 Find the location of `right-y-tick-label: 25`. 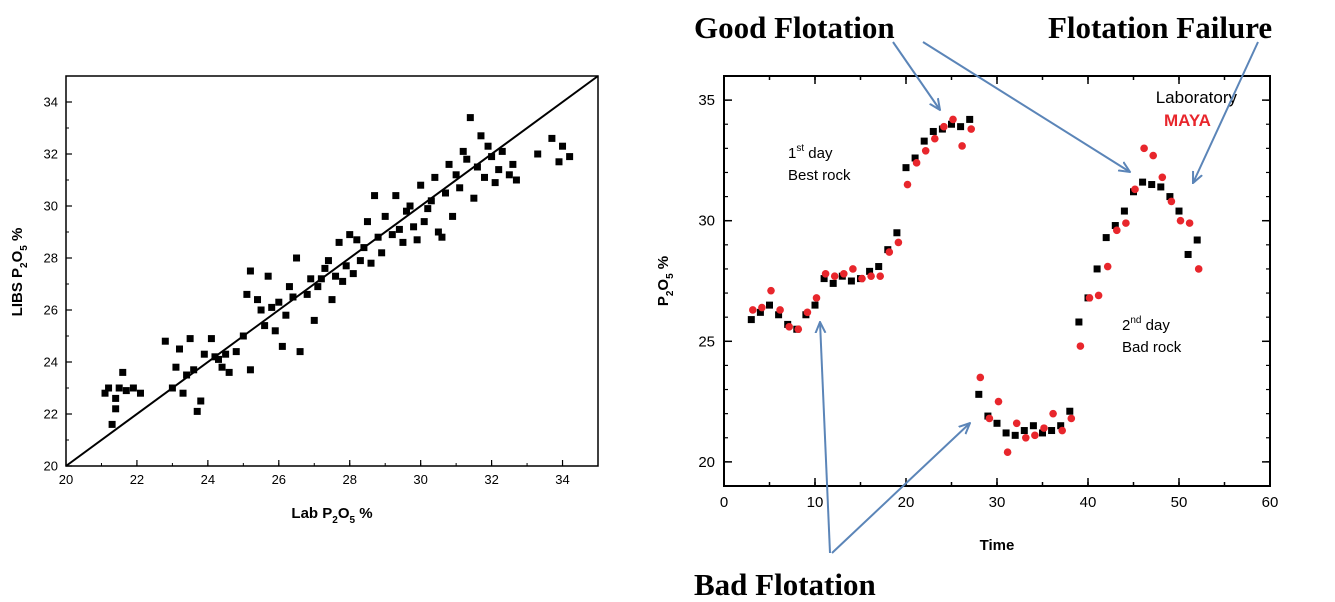

right-y-tick-label: 25 is located at coordinates (706, 341).